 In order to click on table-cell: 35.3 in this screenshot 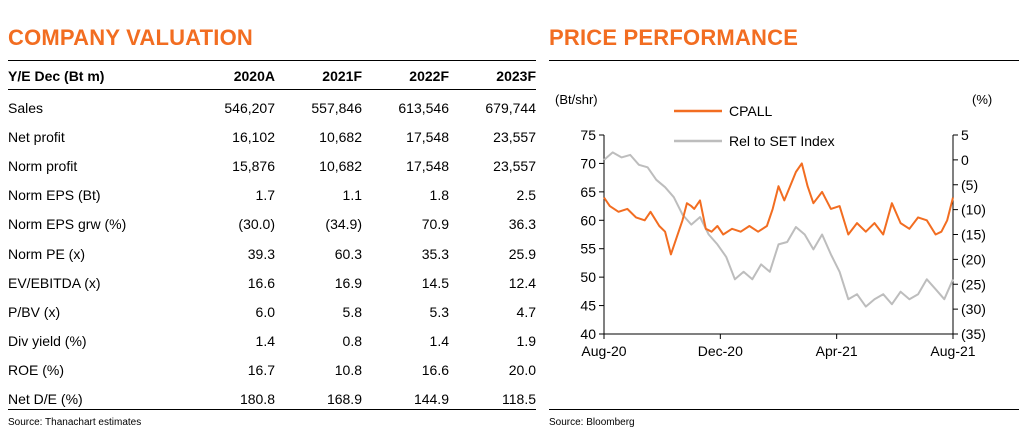, I will do `click(435, 253)`.